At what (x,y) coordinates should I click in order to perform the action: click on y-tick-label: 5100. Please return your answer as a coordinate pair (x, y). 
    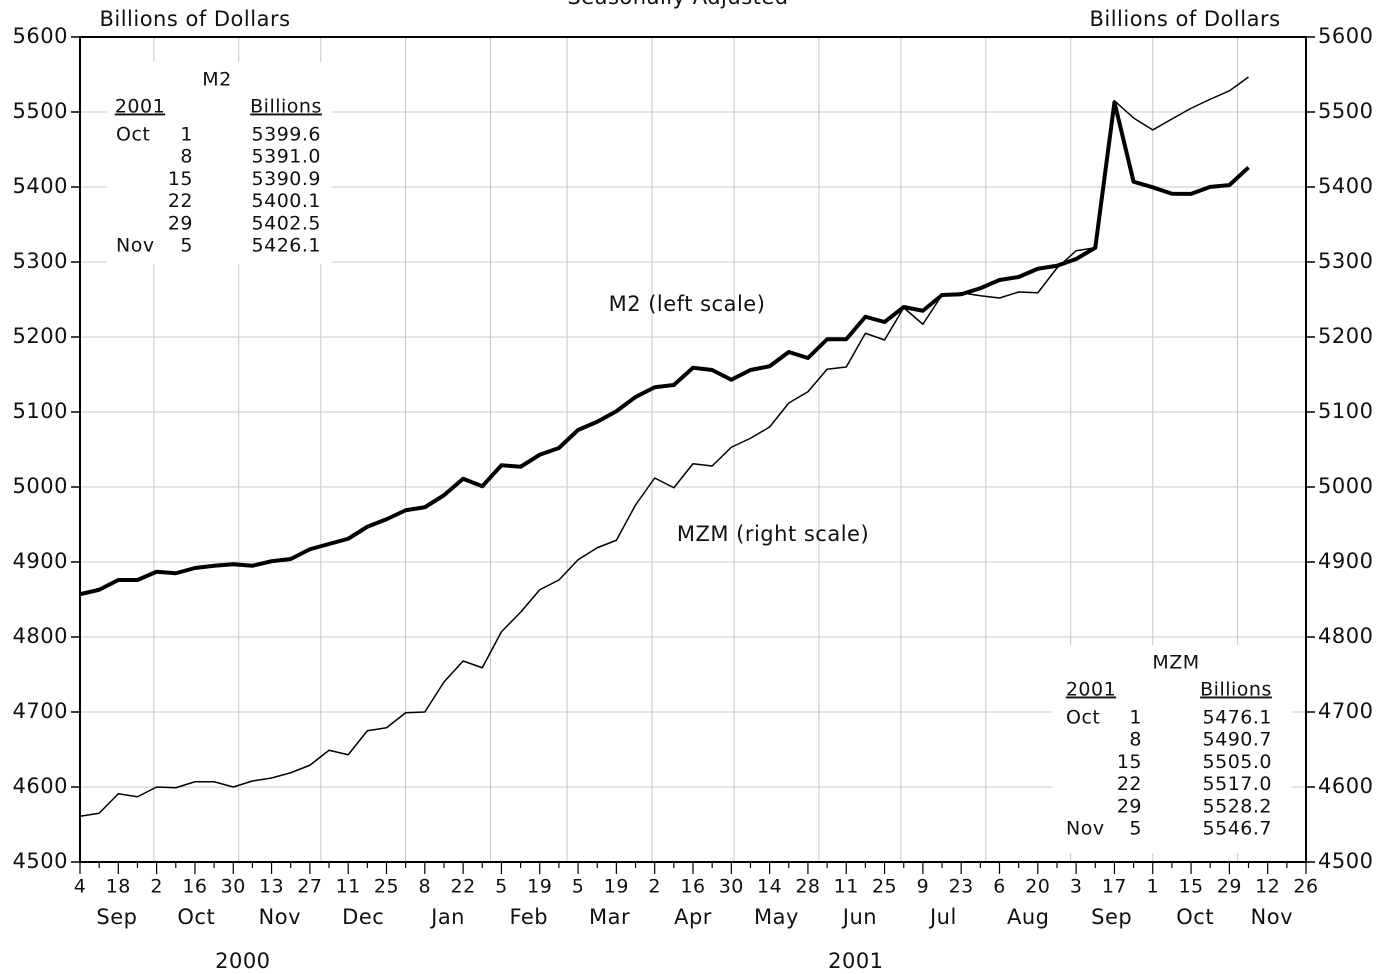
    Looking at the image, I should click on (40, 411).